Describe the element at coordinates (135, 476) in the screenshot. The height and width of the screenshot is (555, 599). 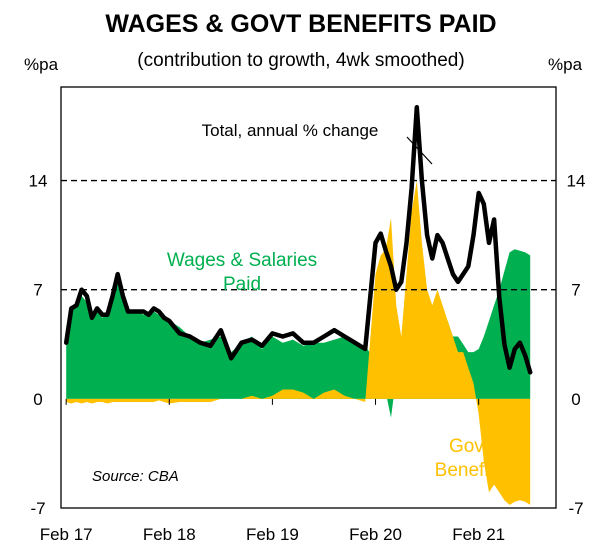
I see `chart-source: Source: CBA` at that location.